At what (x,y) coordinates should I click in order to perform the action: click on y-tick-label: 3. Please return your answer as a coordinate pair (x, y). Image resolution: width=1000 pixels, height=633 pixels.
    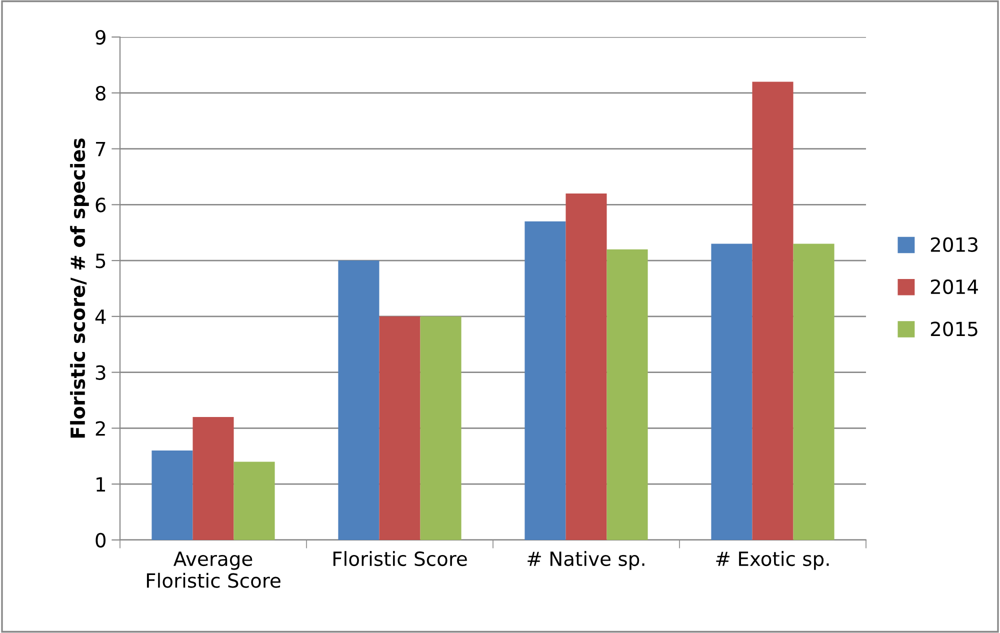
    Looking at the image, I should click on (101, 372).